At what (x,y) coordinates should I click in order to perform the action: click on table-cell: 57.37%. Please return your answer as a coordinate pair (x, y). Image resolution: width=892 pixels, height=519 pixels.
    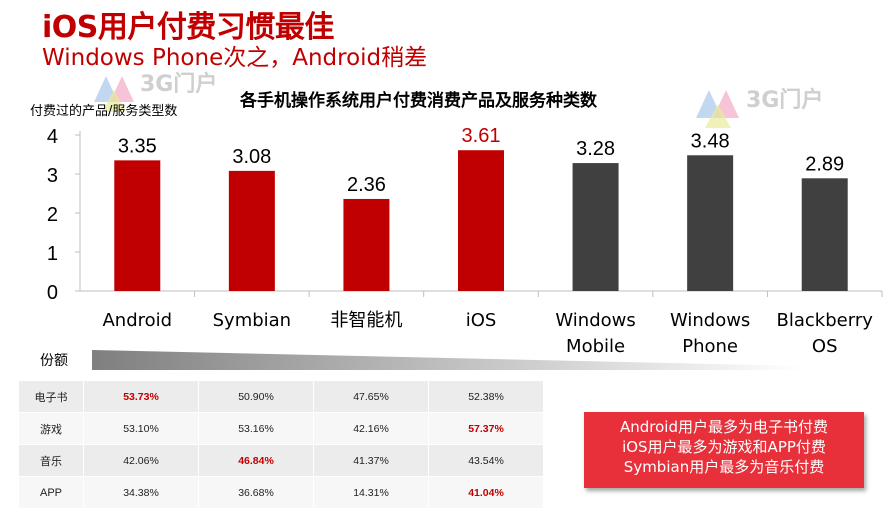
    Looking at the image, I should click on (486, 428).